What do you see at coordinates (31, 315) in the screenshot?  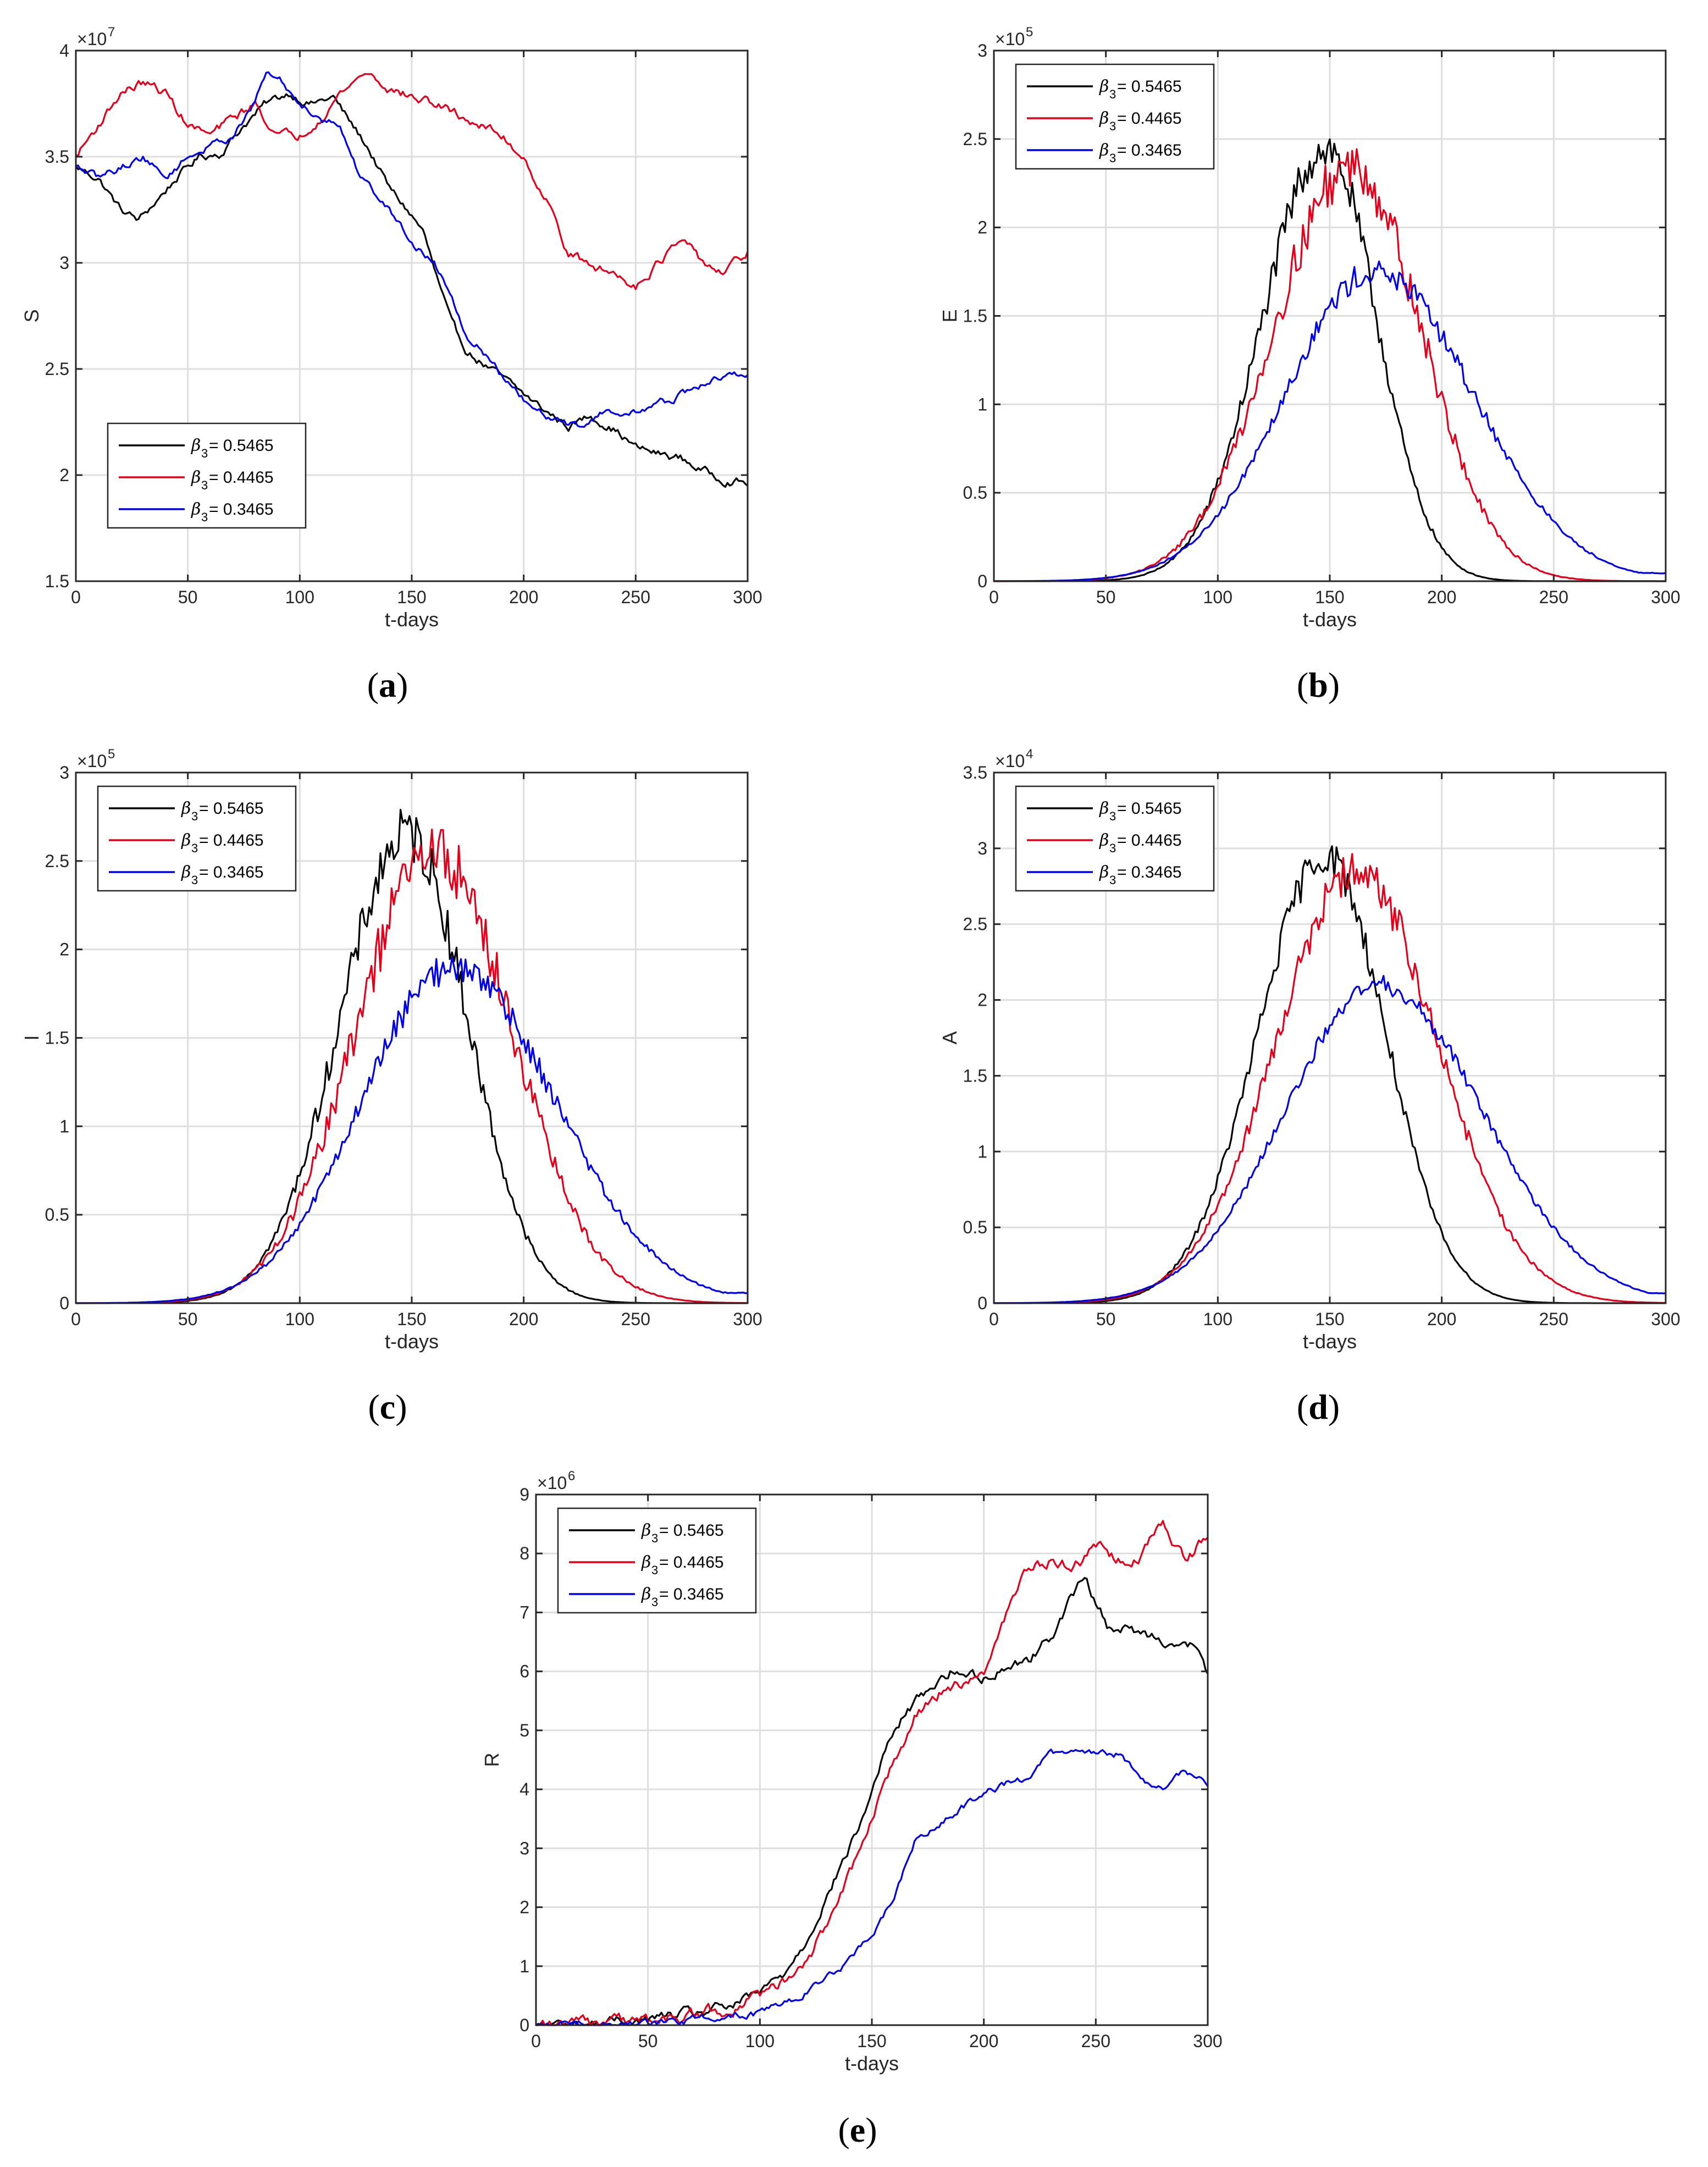 I see `y-axis-label: S` at bounding box center [31, 315].